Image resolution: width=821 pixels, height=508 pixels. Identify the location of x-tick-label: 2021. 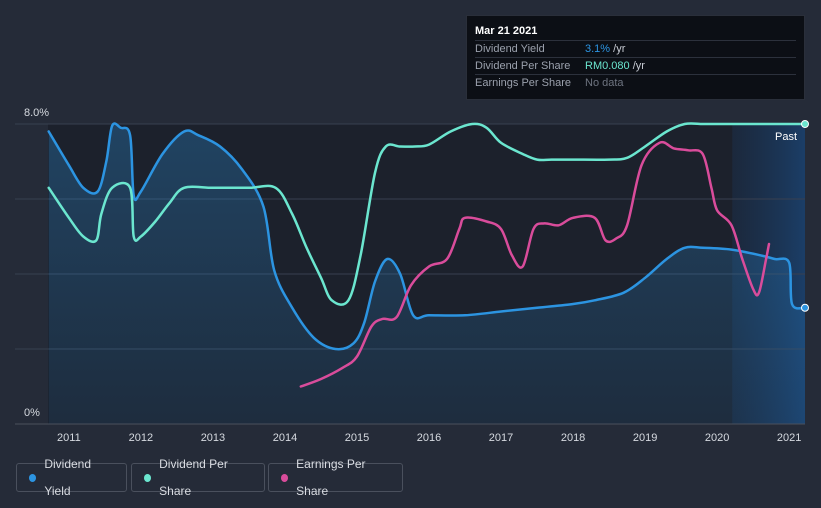
(789, 438).